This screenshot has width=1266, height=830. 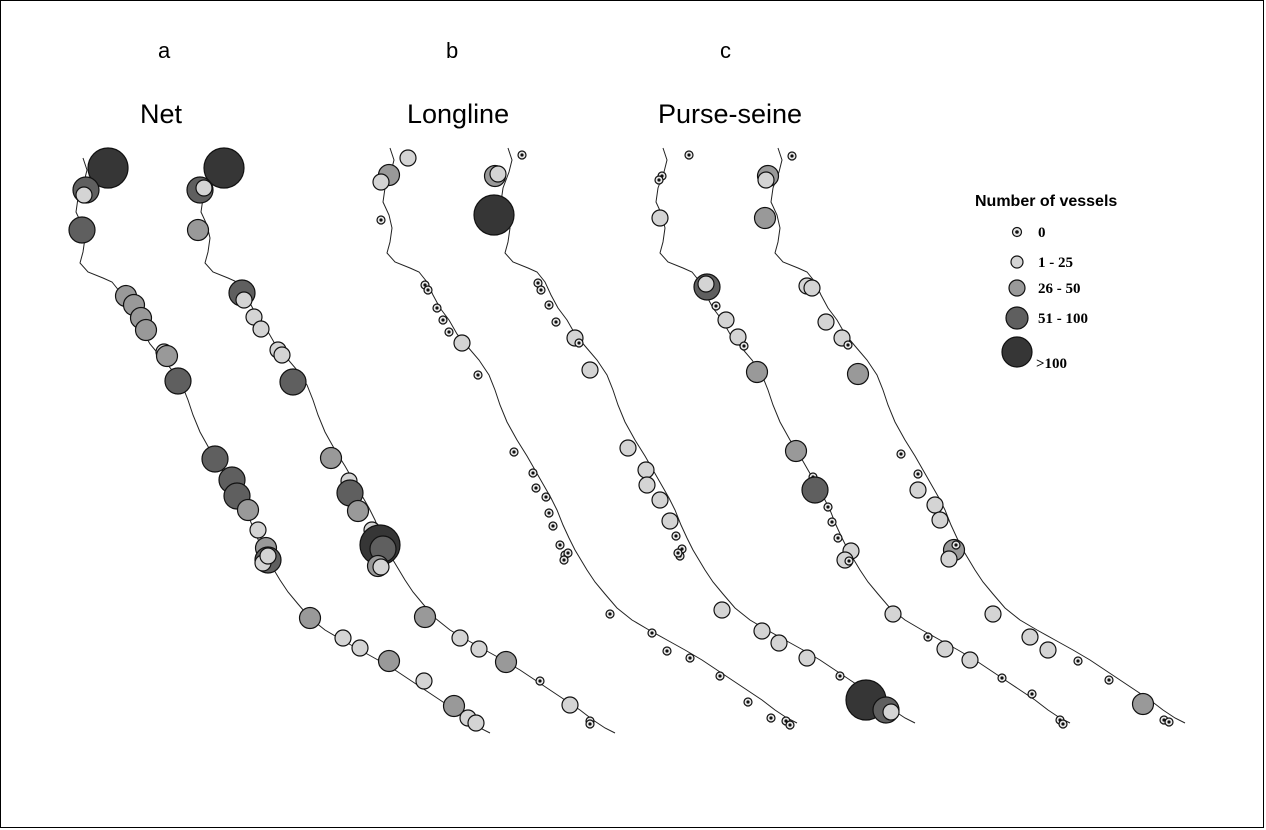 I want to click on panel-a-header: a Net, so click(x=161, y=83).